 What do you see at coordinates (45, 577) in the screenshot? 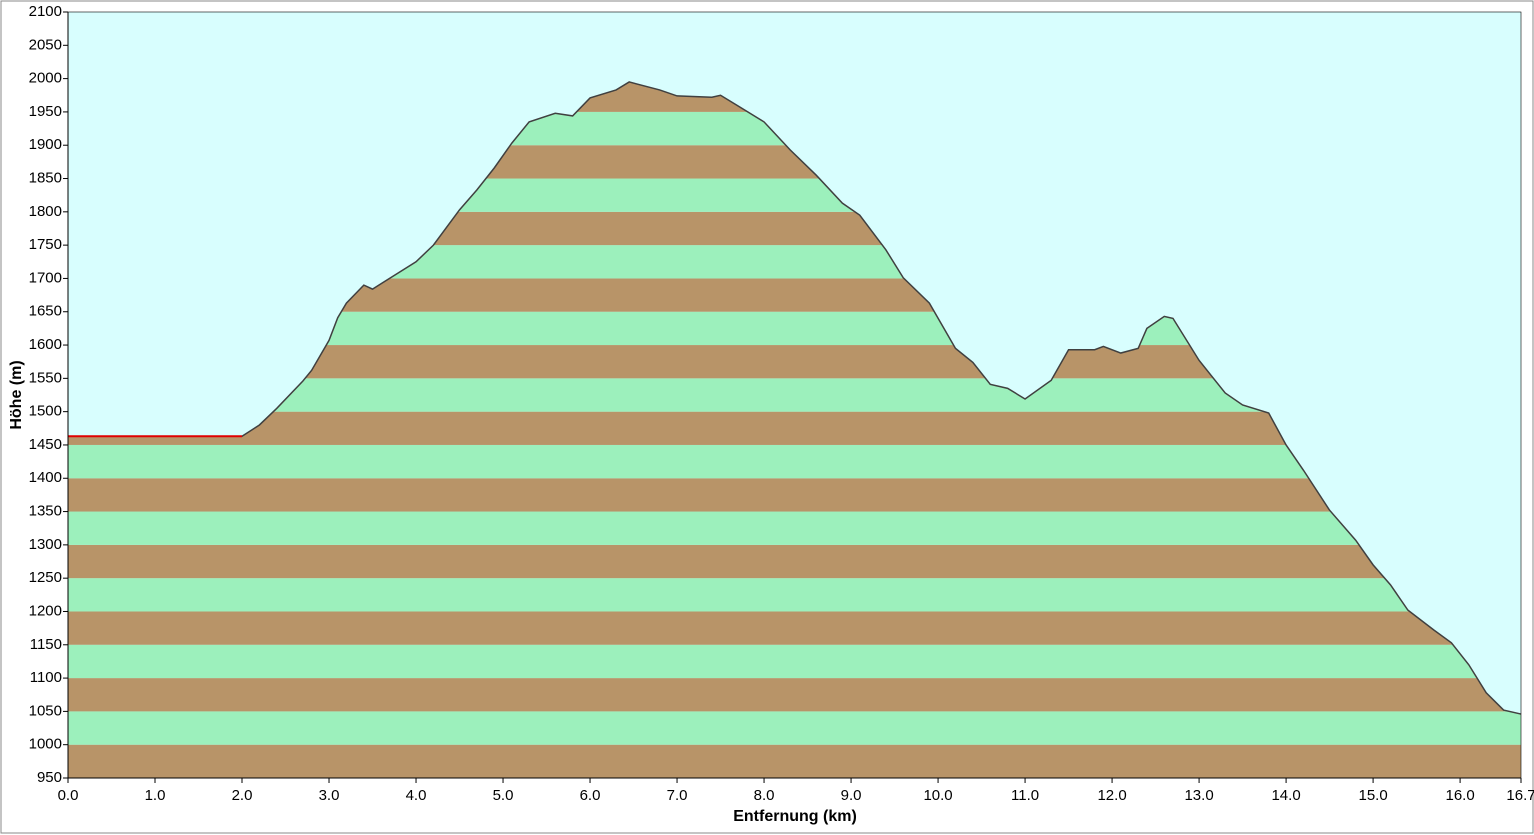
I see `y-tick-label: 1250` at bounding box center [45, 577].